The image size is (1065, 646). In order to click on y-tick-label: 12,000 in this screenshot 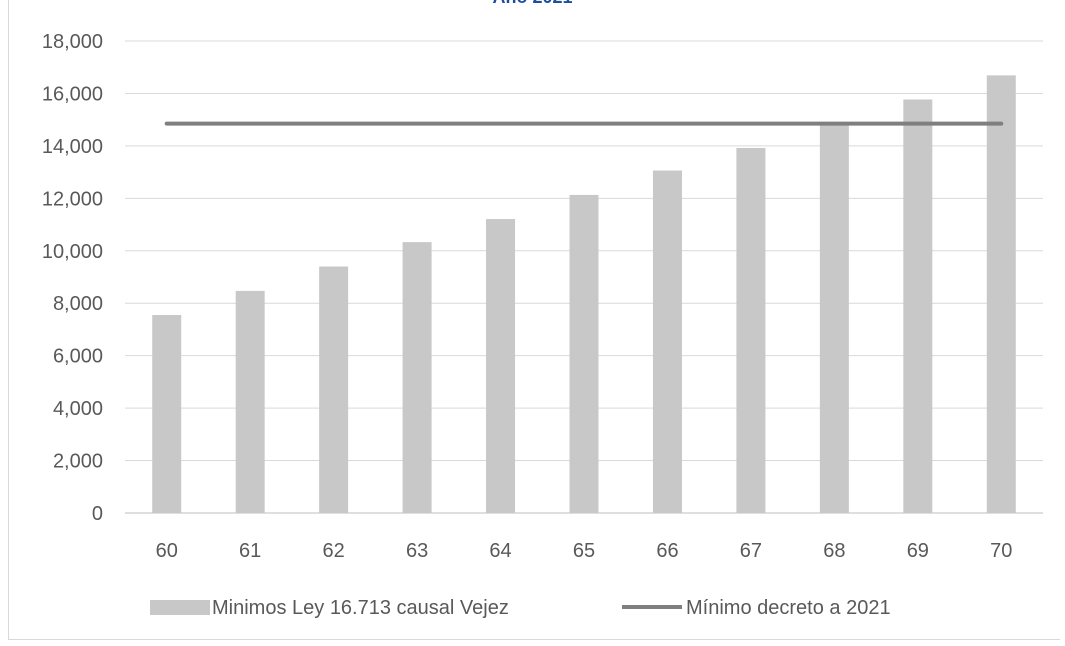, I will do `click(72, 199)`.